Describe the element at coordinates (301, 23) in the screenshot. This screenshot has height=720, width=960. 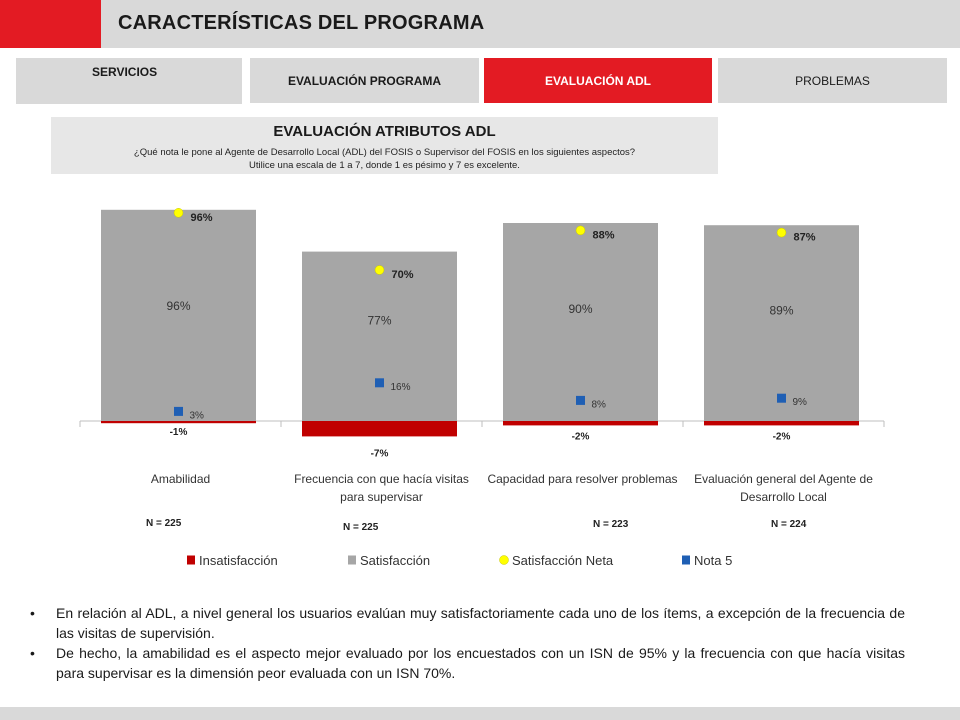
I see `page-title: CARACTERÍSTICAS DEL PROGRAMA` at that location.